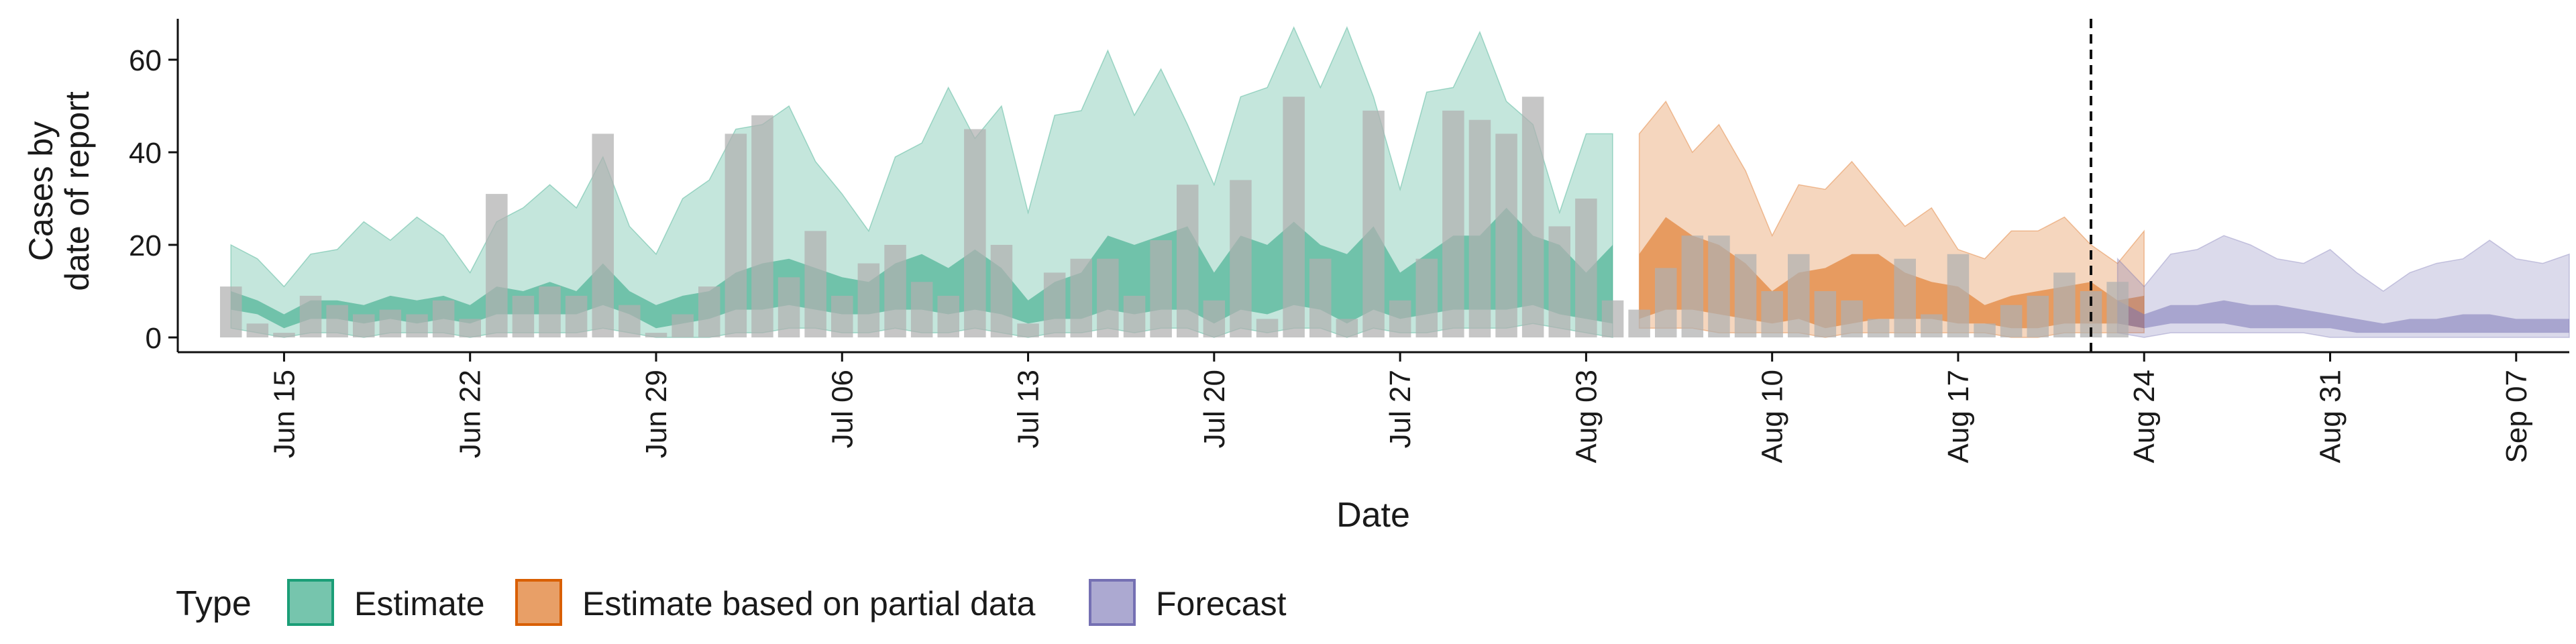 The height and width of the screenshot is (644, 2576). Describe the element at coordinates (1400, 409) in the screenshot. I see `x-tick-label: Jul 27` at that location.